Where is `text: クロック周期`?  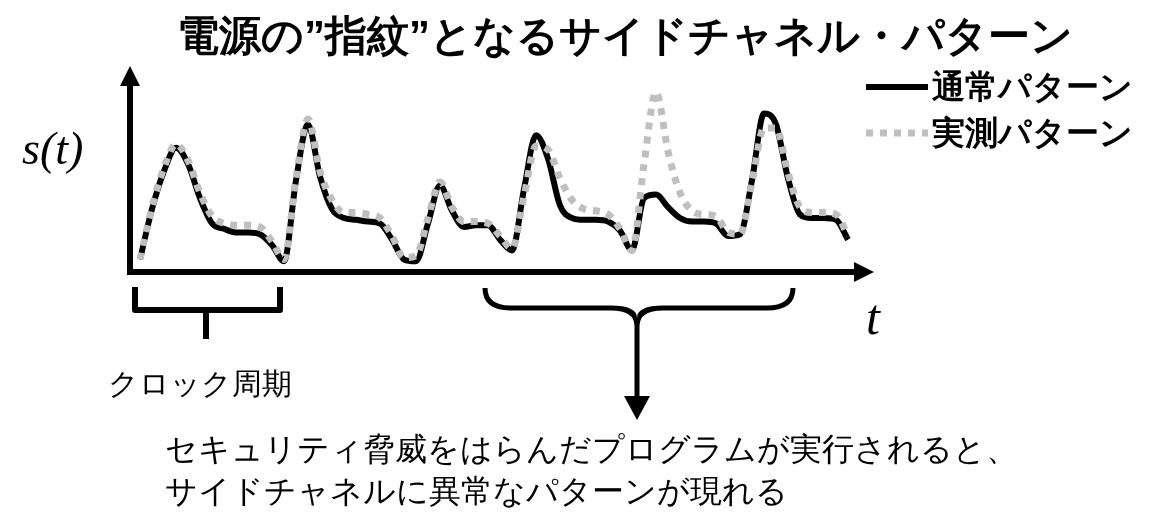
text: クロック周期 is located at coordinates (200, 384).